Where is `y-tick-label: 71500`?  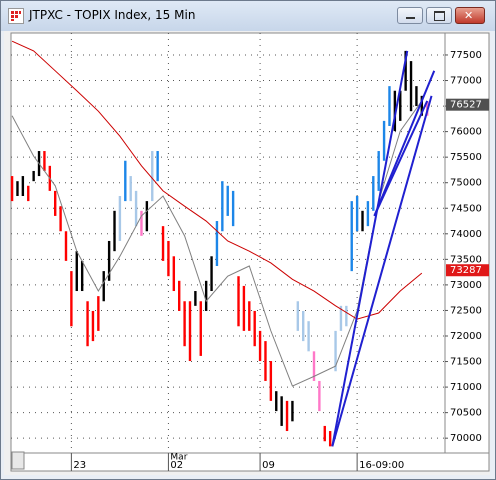 y-tick-label: 71500 is located at coordinates (466, 362).